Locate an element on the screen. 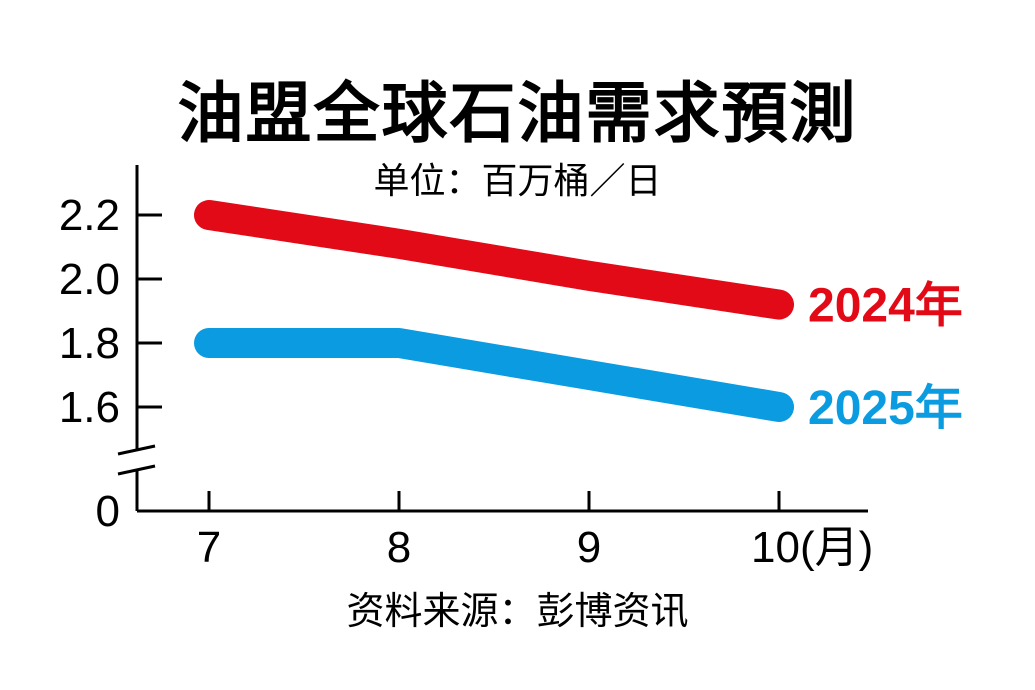  series-label: 2025年 is located at coordinates (885, 408).